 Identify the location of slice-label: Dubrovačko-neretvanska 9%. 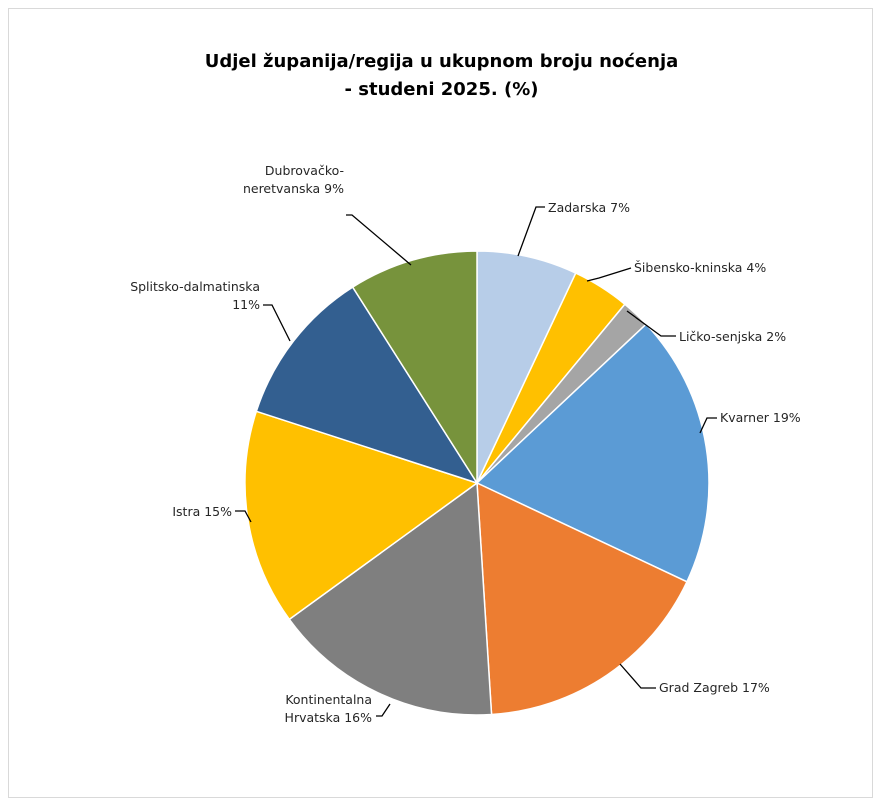
(293, 179).